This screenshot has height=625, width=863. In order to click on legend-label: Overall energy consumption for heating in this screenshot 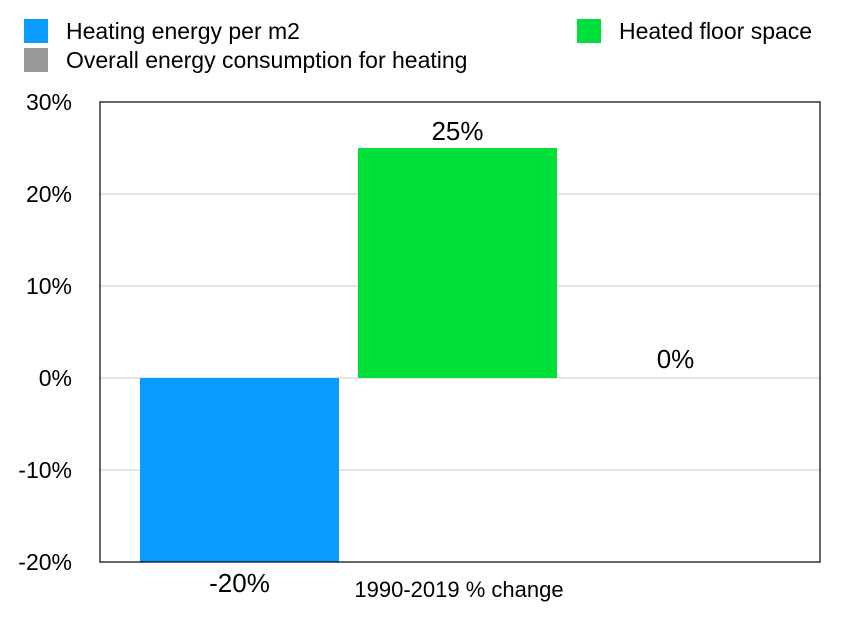, I will do `click(266, 60)`.